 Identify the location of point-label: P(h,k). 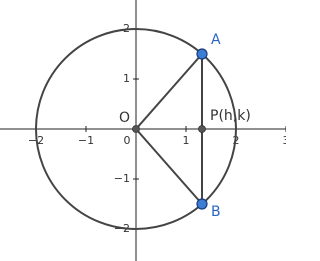
(230, 116).